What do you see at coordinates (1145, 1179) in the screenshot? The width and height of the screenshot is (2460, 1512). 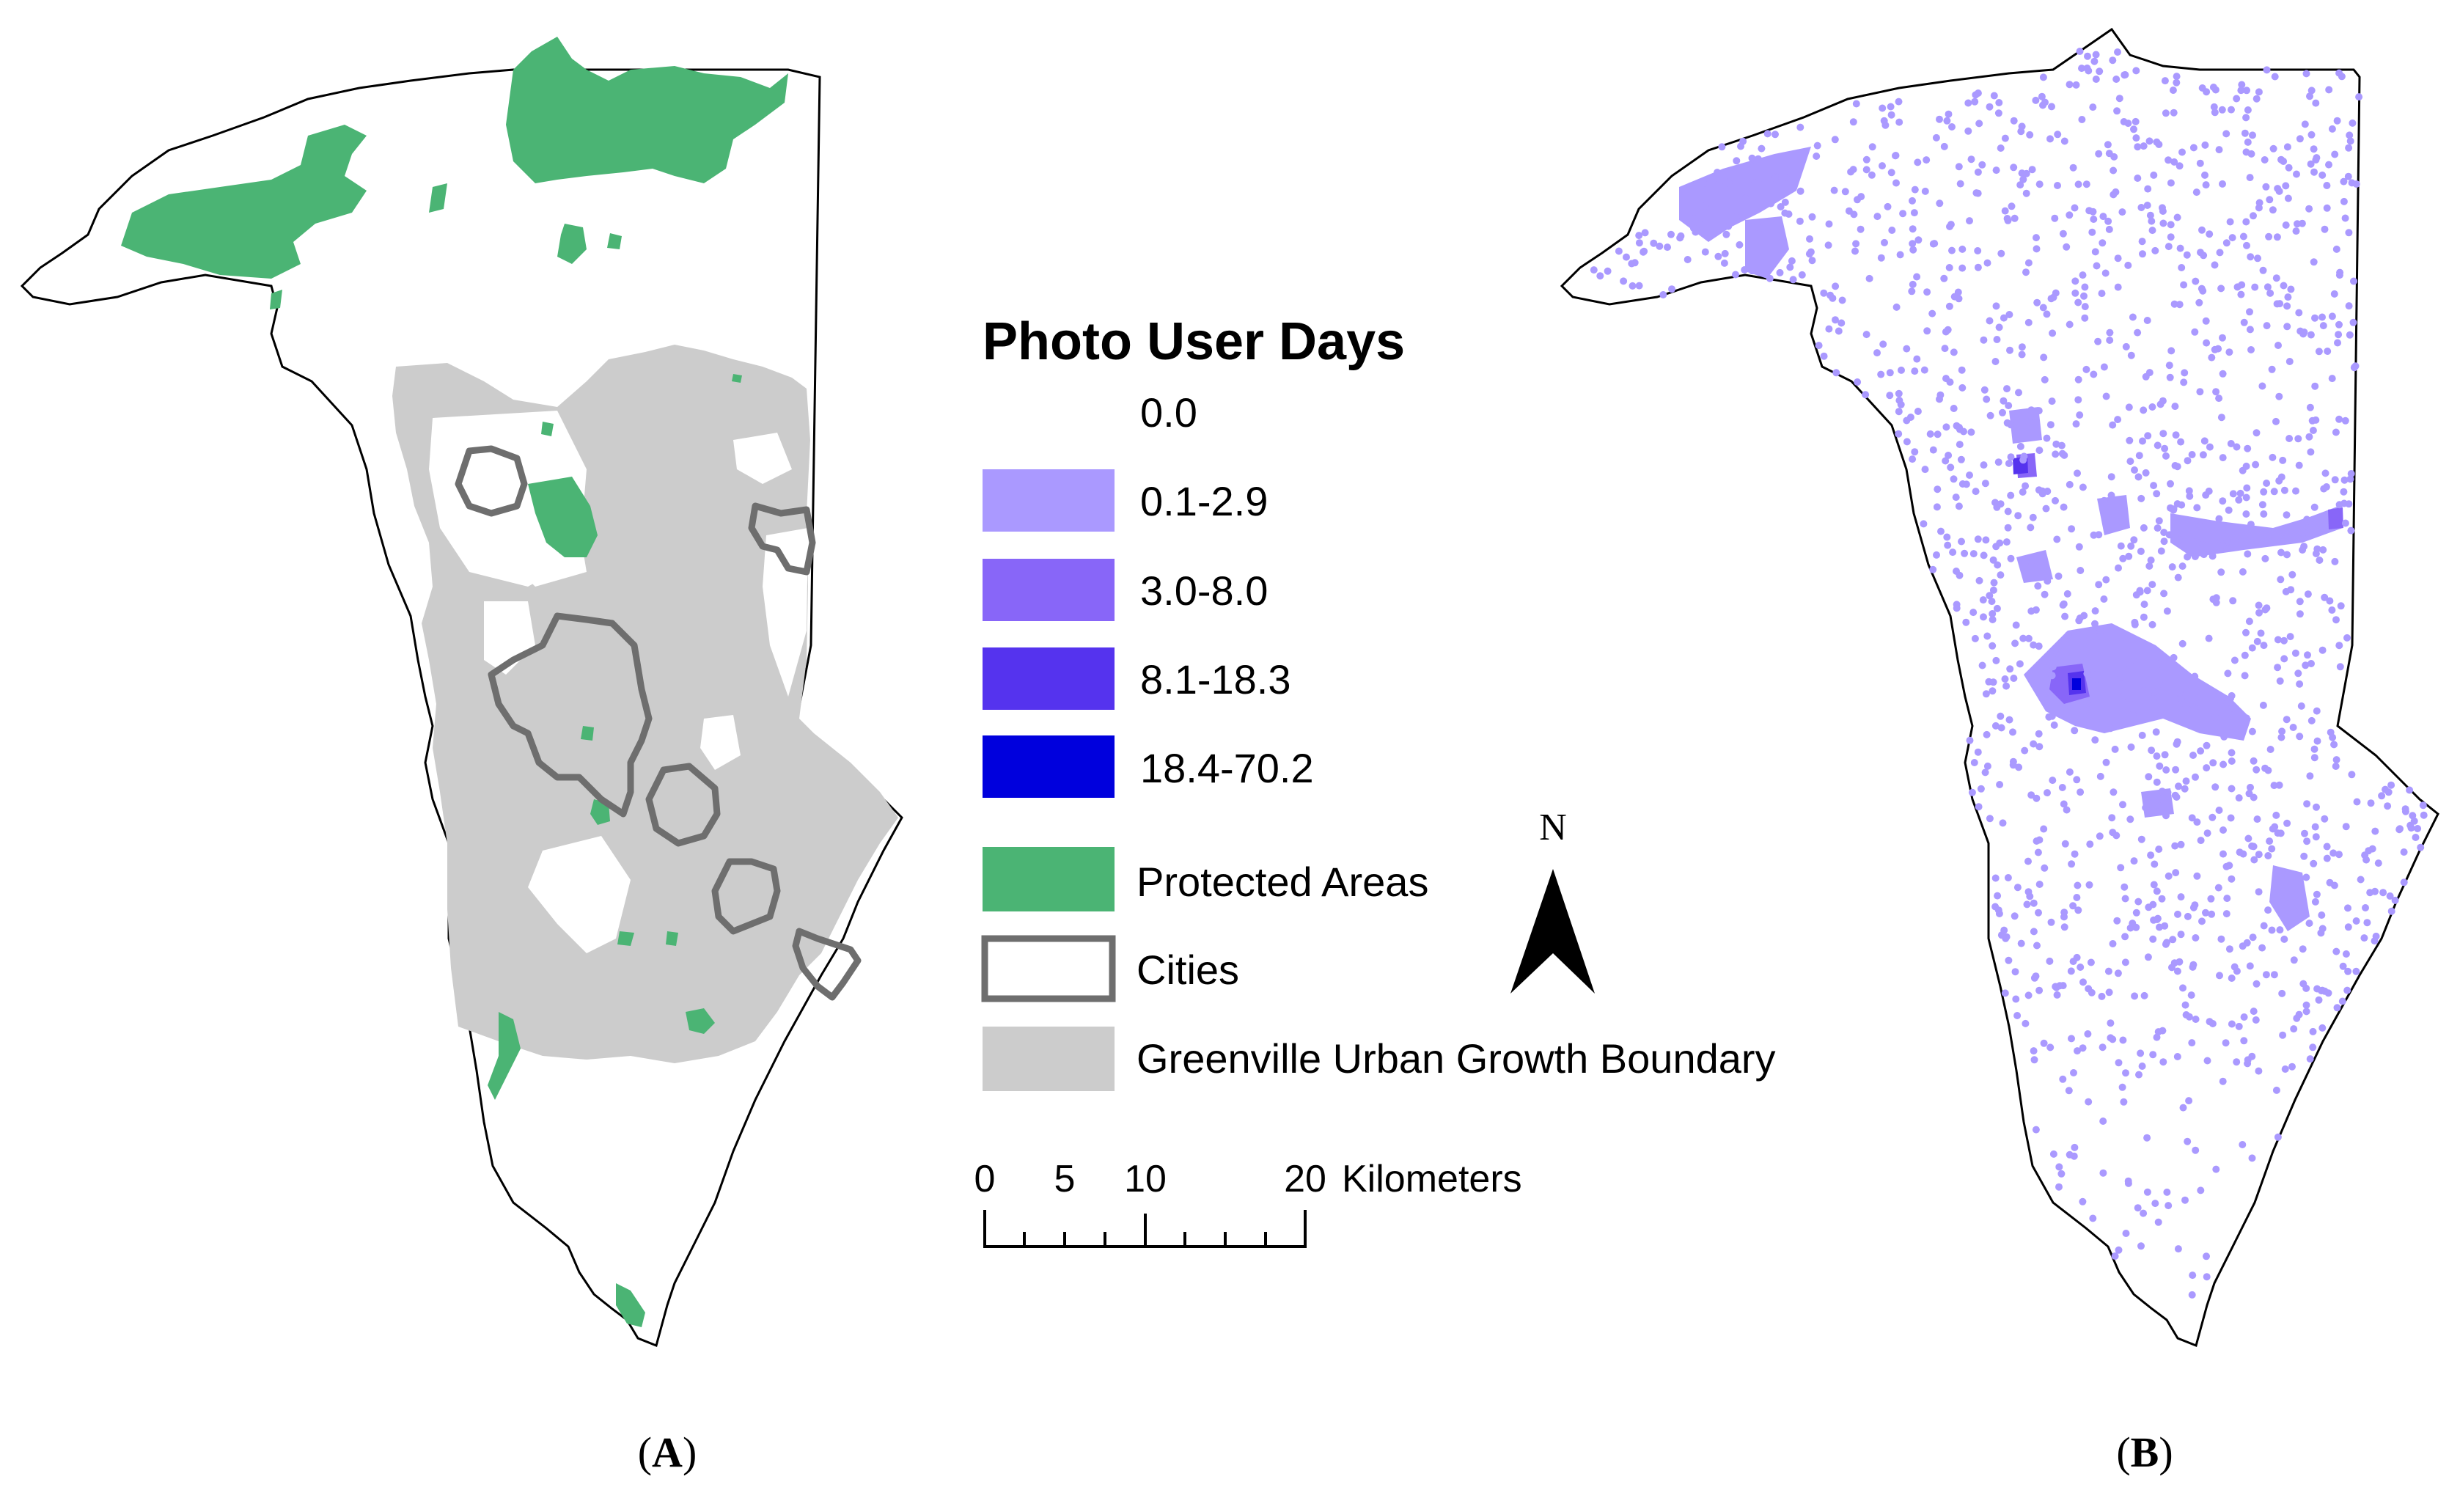 I see `scale-tick-10: 10` at bounding box center [1145, 1179].